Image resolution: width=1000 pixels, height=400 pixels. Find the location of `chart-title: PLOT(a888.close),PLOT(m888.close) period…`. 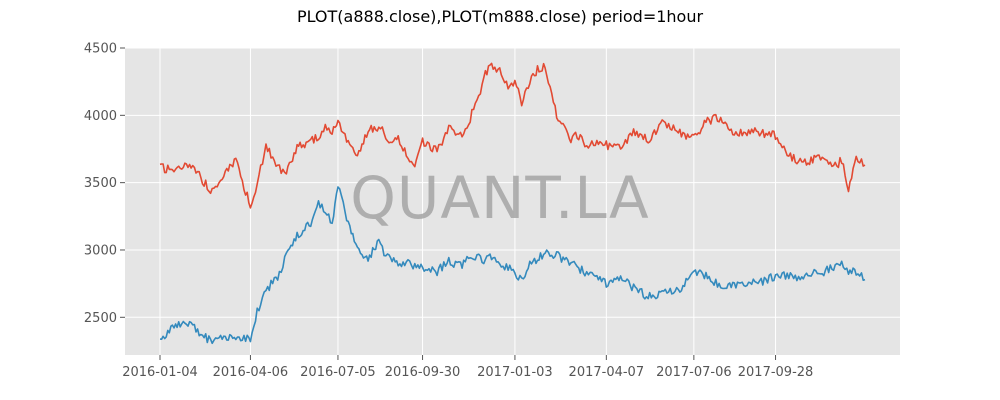

chart-title: PLOT(a888.close),PLOT(m888.close) period… is located at coordinates (500, 16).